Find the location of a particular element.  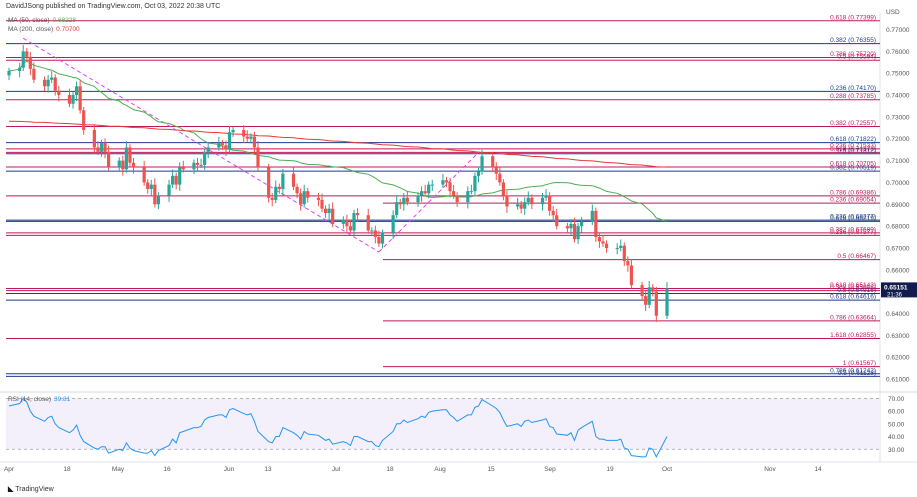

price-tick-label: 0.63000 is located at coordinates (898, 336).